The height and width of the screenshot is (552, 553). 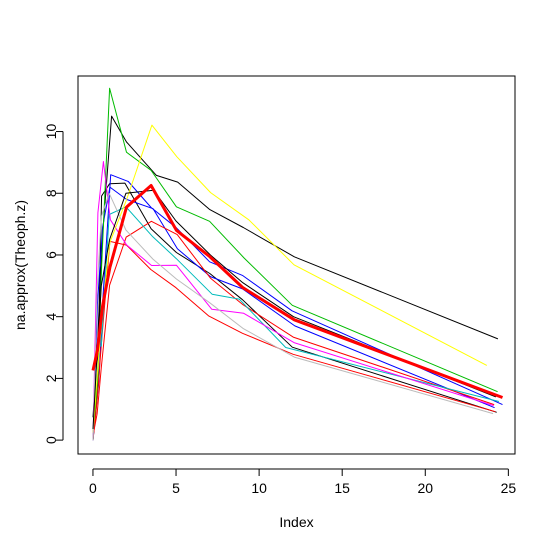 I want to click on y-tick-label: 0, so click(x=51, y=440).